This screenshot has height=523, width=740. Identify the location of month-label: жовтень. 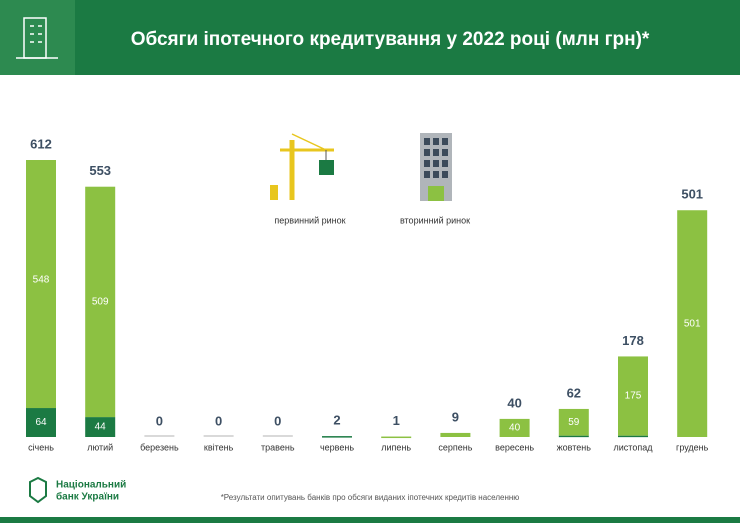
(574, 447).